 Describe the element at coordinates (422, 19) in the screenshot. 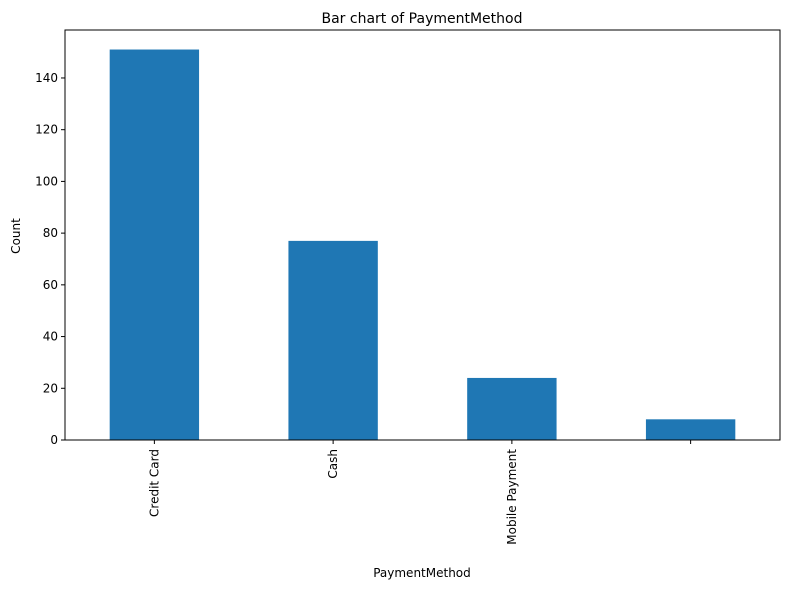

I see `chart-title: Bar chart of PaymentMethod` at that location.